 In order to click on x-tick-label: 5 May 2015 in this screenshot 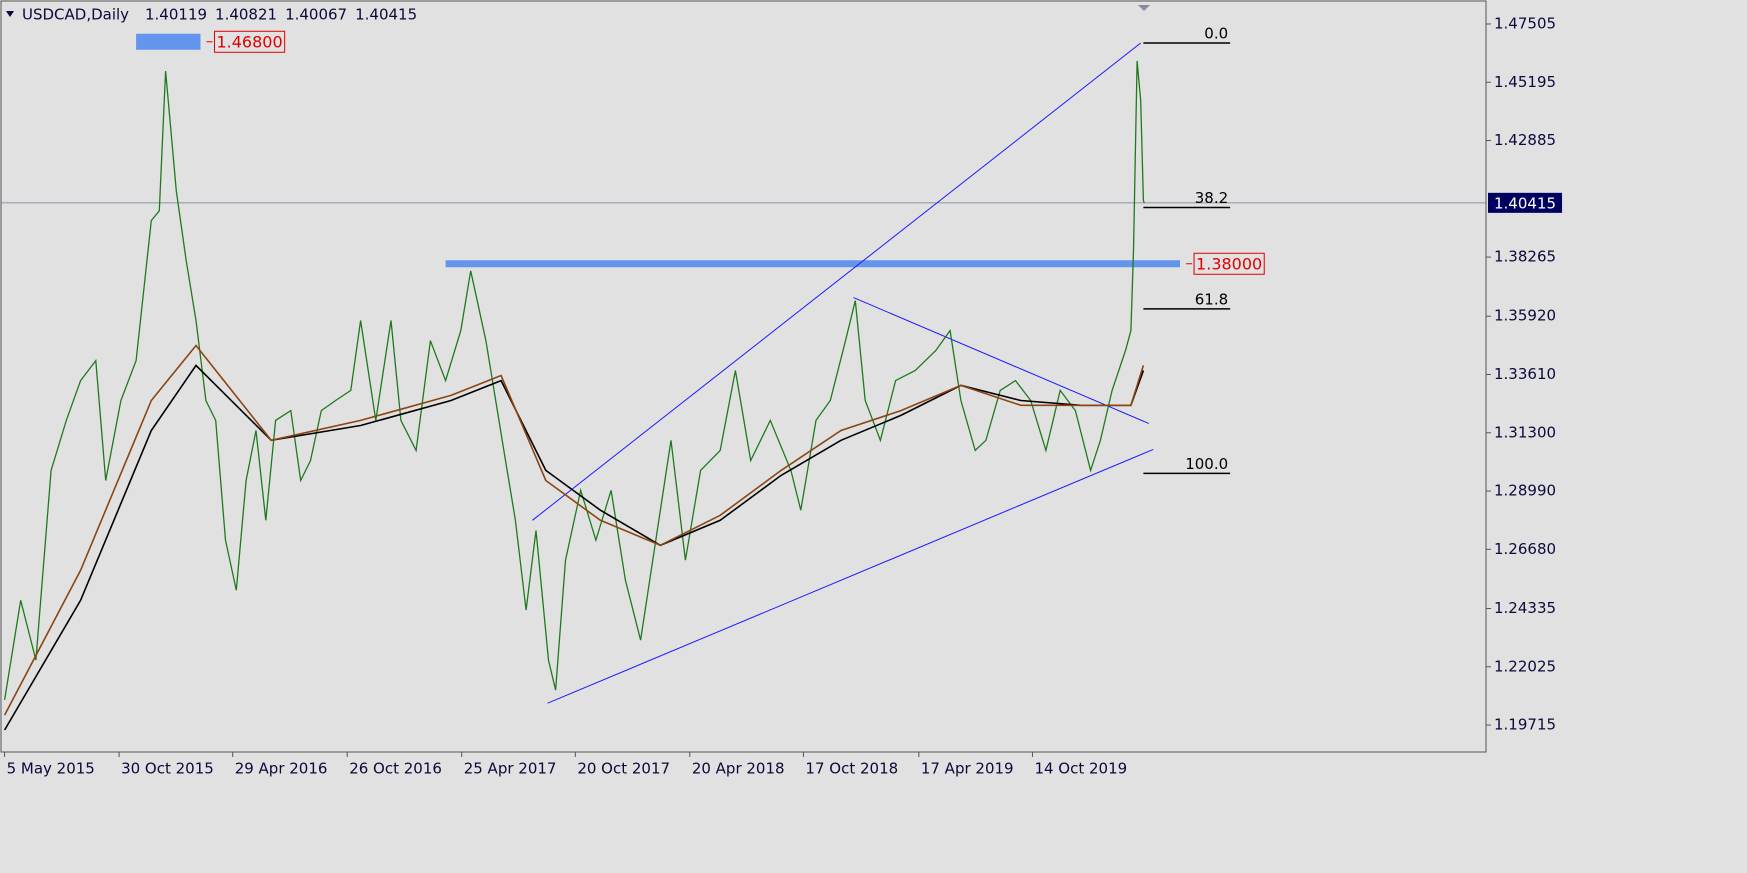, I will do `click(51, 769)`.